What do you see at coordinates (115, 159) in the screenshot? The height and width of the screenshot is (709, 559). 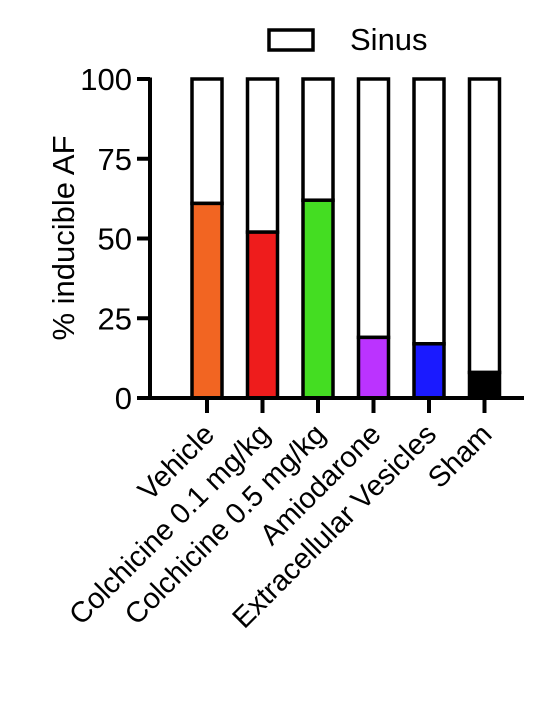 I see `y-tick-label: 75` at bounding box center [115, 159].